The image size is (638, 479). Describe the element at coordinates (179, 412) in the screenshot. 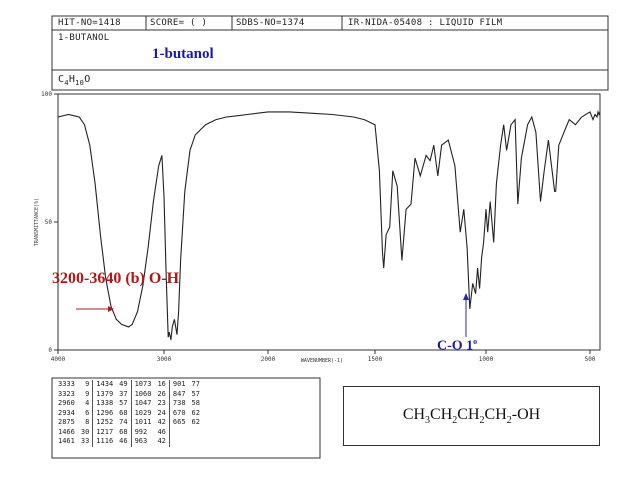

I see `peak-wavenumber: 670` at that location.